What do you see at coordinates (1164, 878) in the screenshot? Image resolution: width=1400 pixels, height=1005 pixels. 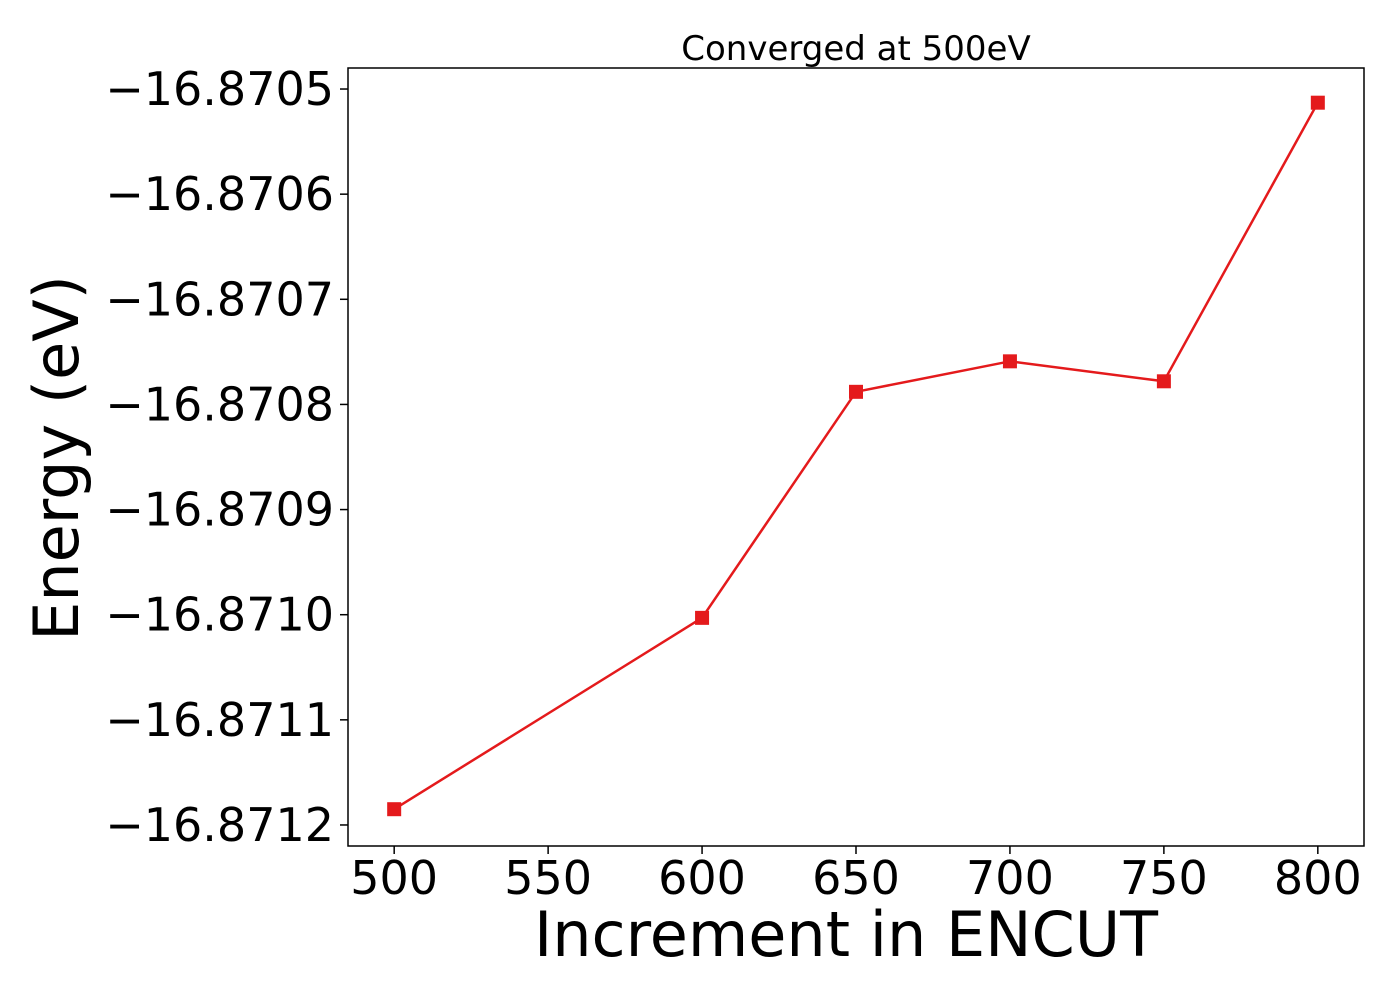 I see `x-tick-label: 750` at bounding box center [1164, 878].